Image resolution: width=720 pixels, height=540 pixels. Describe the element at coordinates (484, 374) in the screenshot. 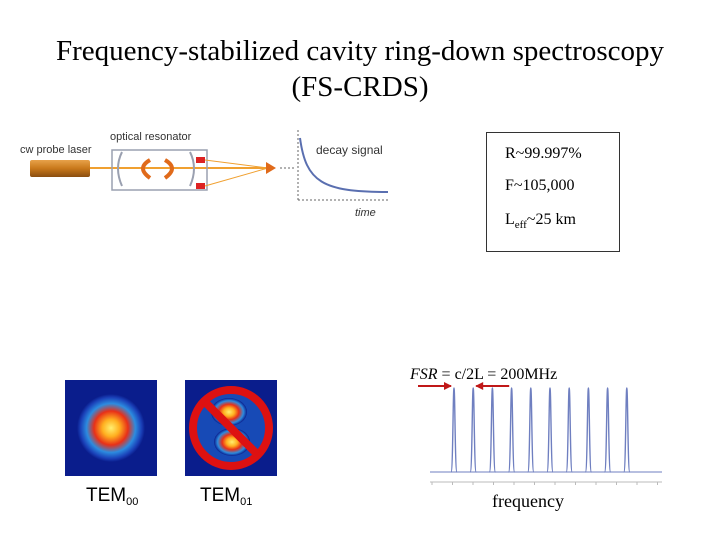

I see `fsr-label: FSR = c/2L = 200MHz` at that location.